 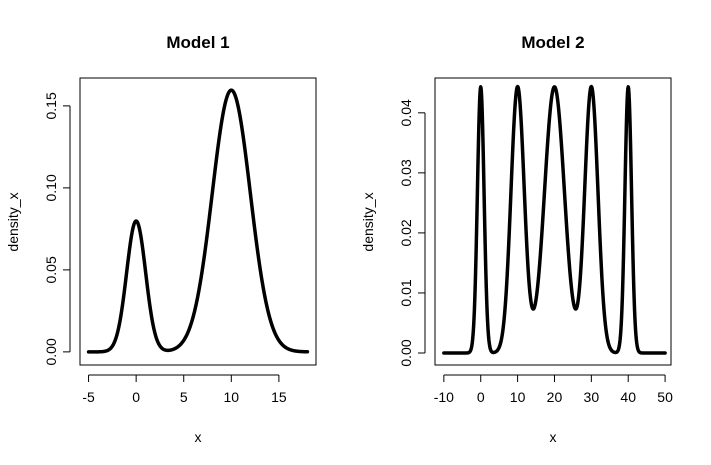 I want to click on y-tick-label: 0.01, so click(x=406, y=292).